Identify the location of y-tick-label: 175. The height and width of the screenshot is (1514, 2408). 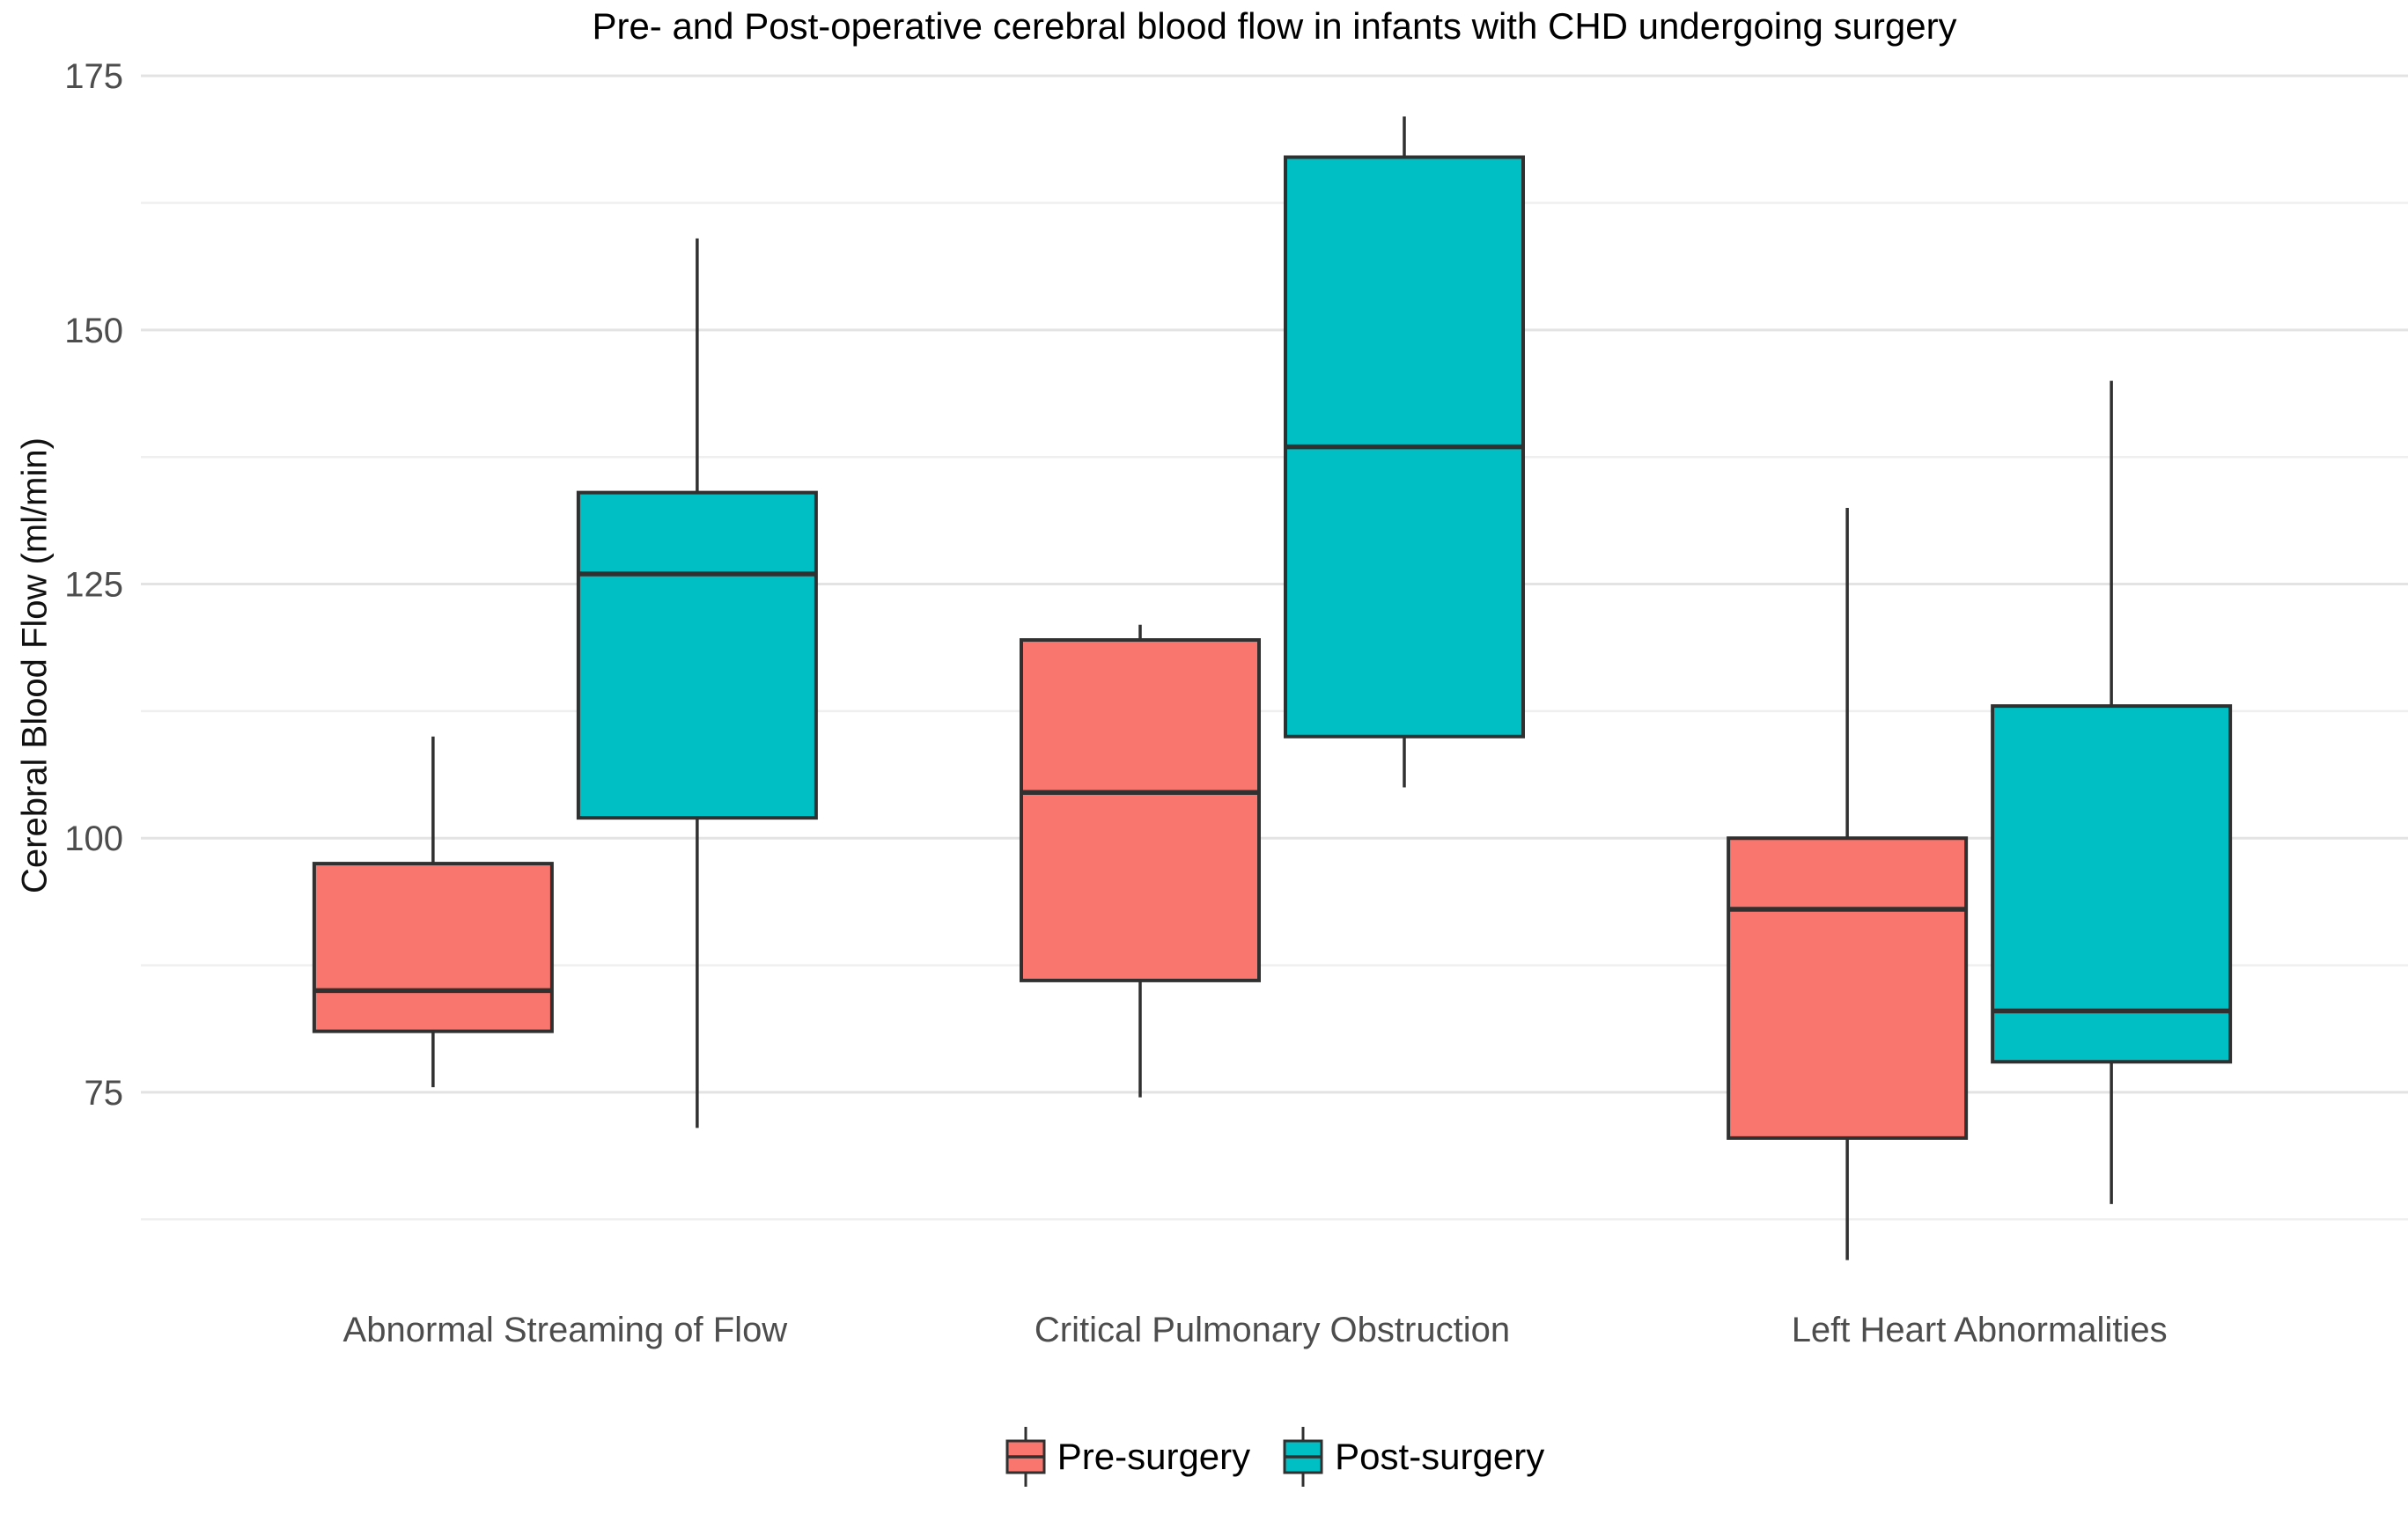
(93, 76).